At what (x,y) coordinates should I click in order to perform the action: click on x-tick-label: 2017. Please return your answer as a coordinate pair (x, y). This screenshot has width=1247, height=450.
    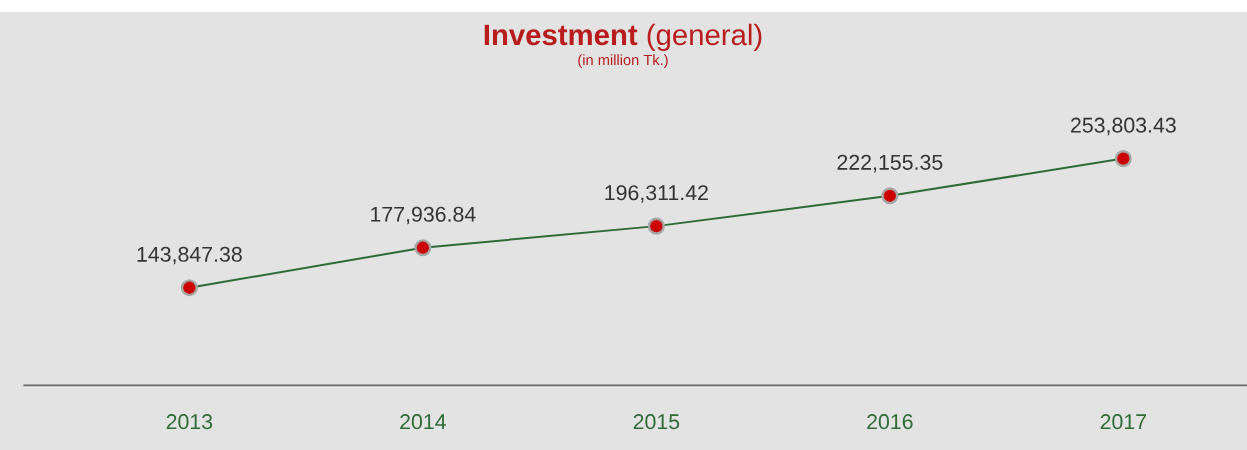
    Looking at the image, I should click on (1123, 422).